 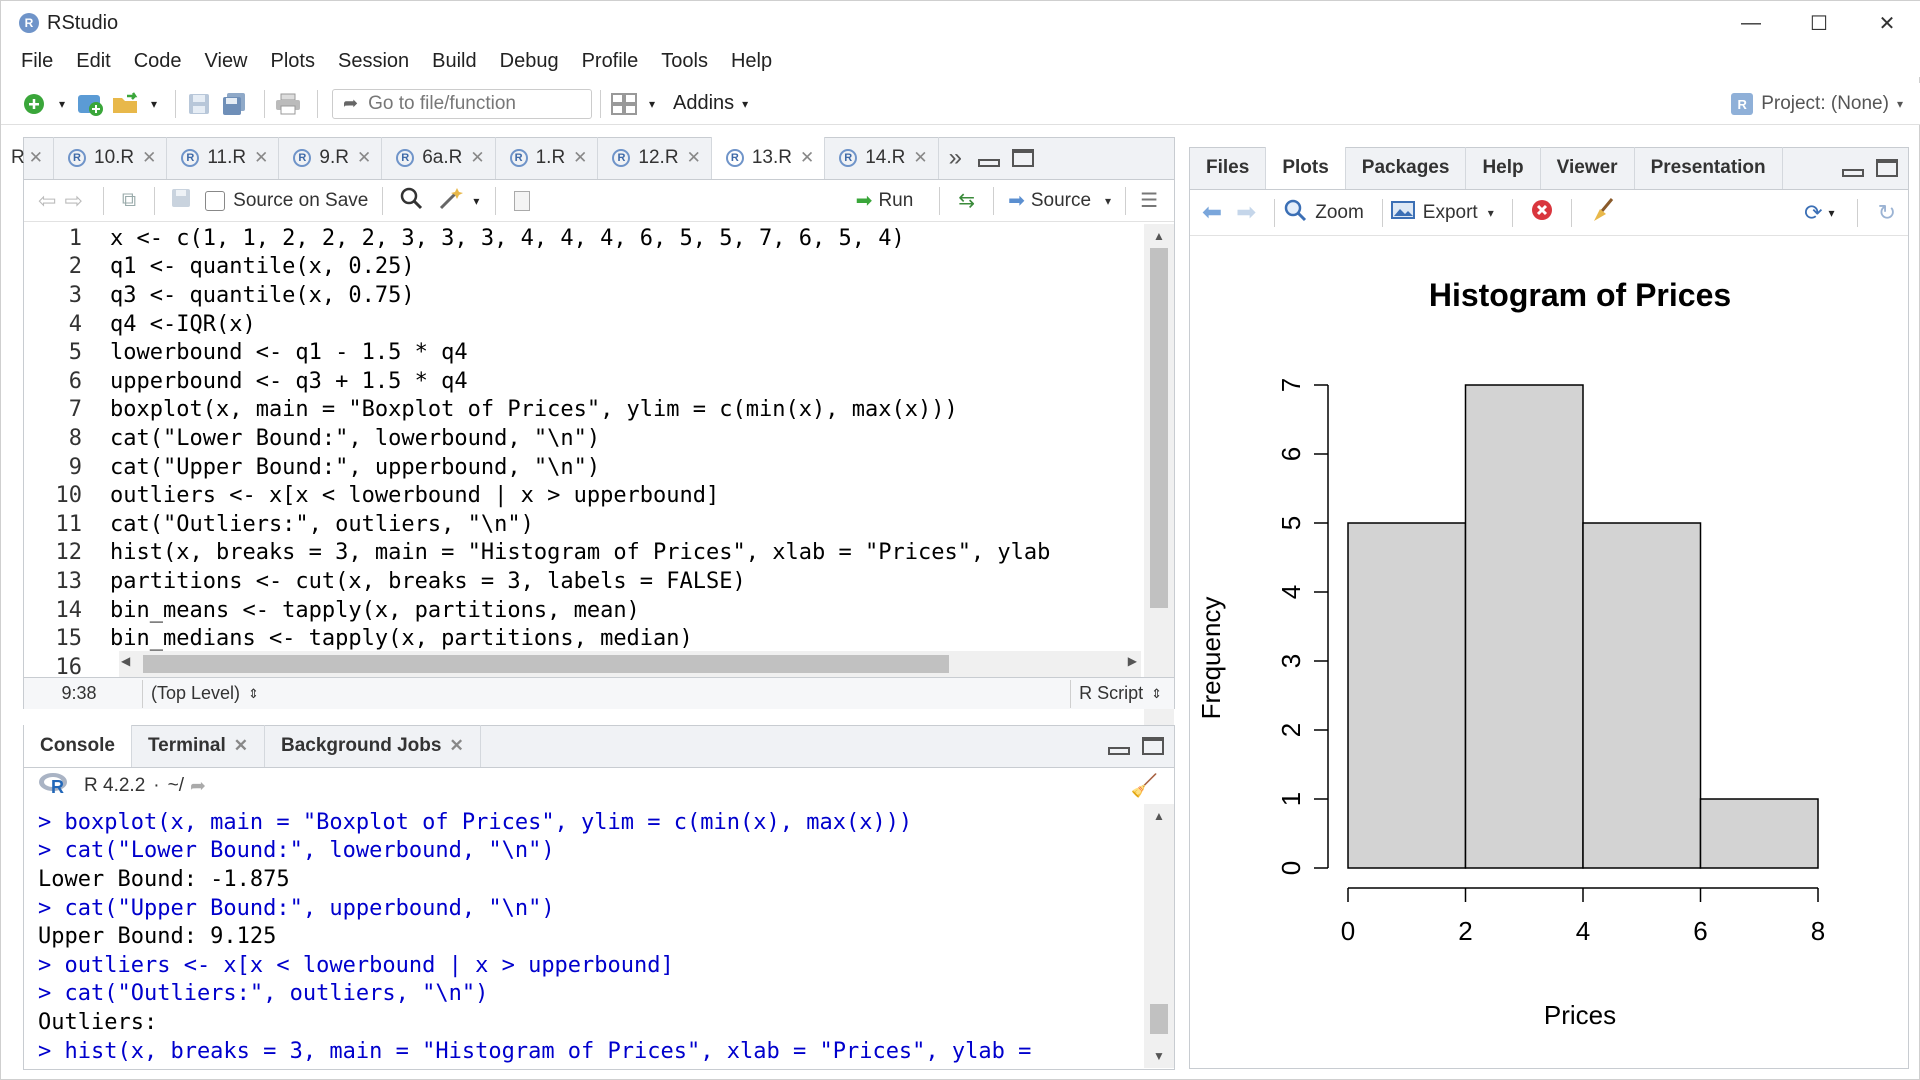 What do you see at coordinates (1132, 661) in the screenshot?
I see `scroll-right-arrow: ▶` at bounding box center [1132, 661].